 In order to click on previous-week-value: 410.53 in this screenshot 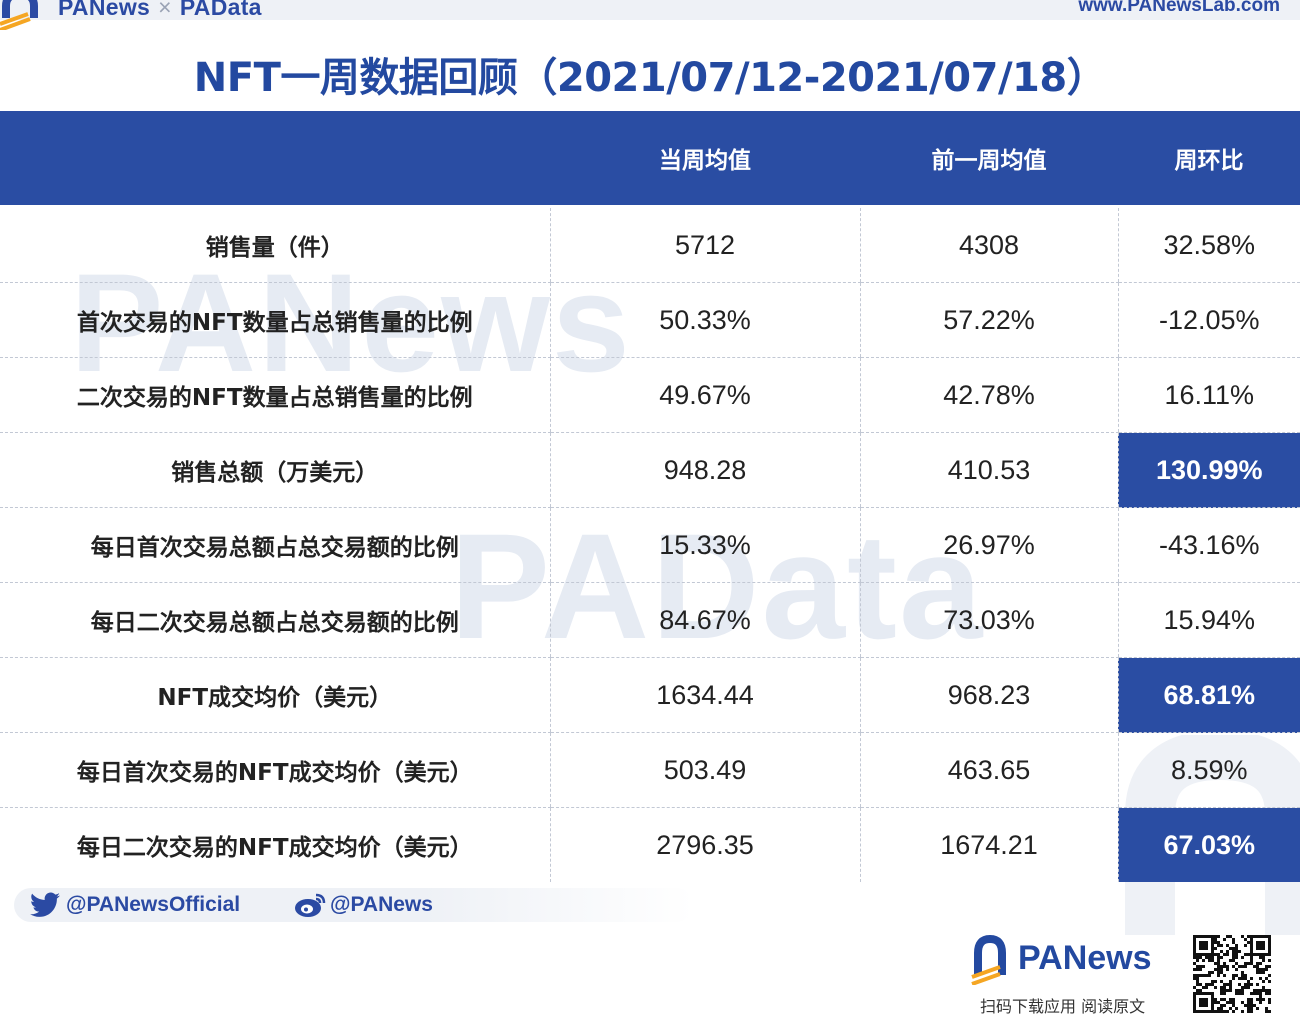, I will do `click(988, 470)`.